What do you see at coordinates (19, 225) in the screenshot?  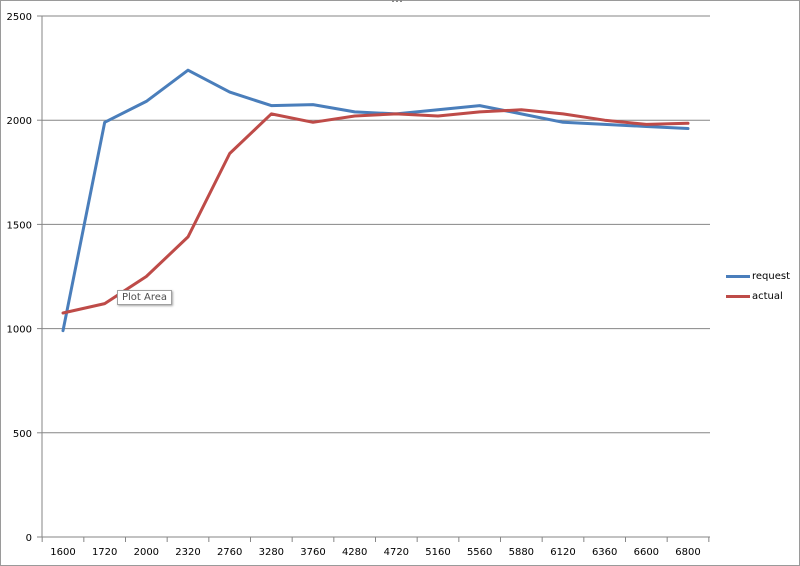 I see `y-tick-label: 1500` at bounding box center [19, 225].